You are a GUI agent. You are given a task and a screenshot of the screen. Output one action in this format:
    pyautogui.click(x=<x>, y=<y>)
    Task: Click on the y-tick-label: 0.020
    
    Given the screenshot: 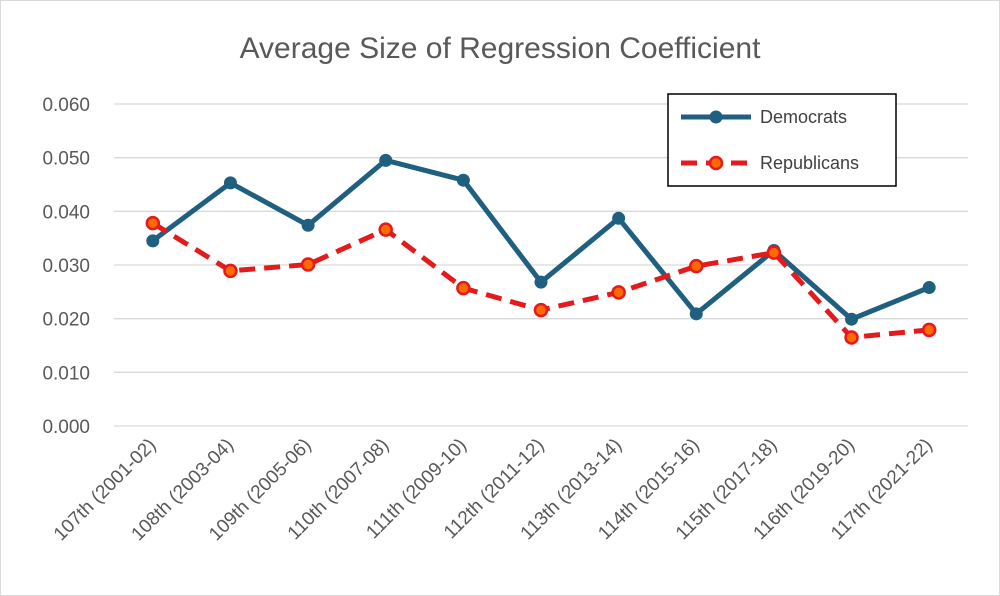 What is the action you would take?
    pyautogui.click(x=66, y=320)
    